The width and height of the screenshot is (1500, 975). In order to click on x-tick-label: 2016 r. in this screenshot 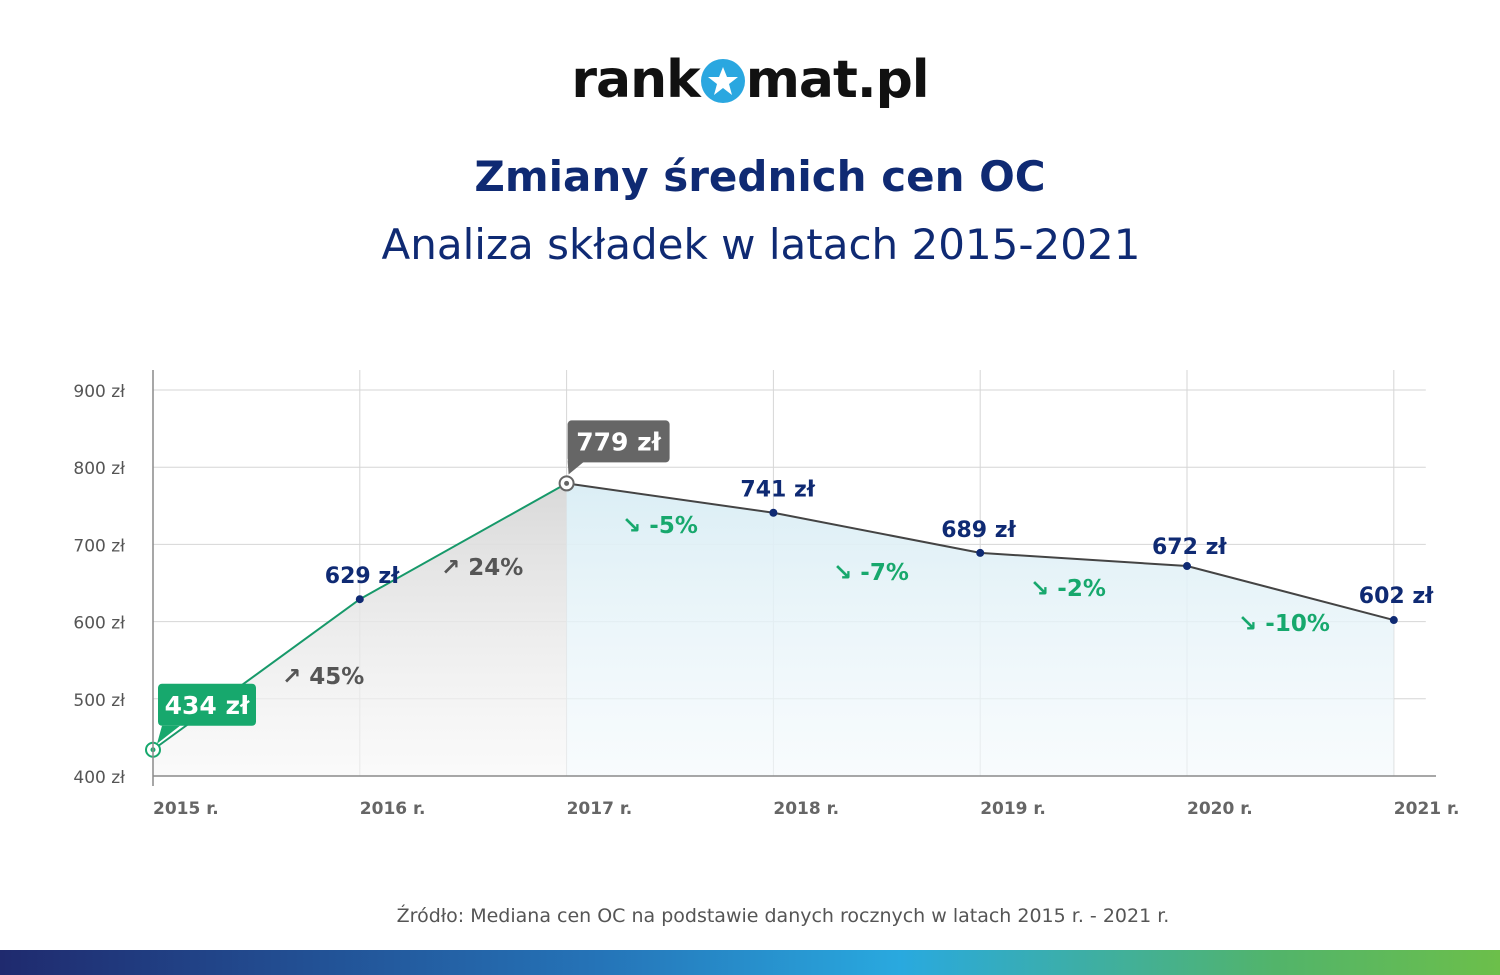, I will do `click(393, 809)`.